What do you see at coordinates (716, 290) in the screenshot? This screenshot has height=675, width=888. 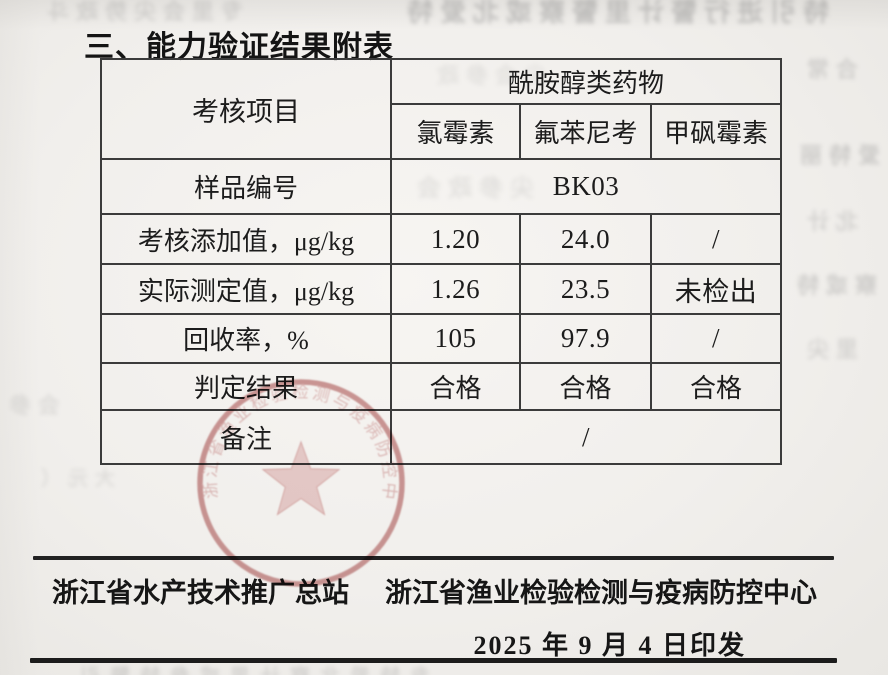 I see `table-cell: 未检出` at bounding box center [716, 290].